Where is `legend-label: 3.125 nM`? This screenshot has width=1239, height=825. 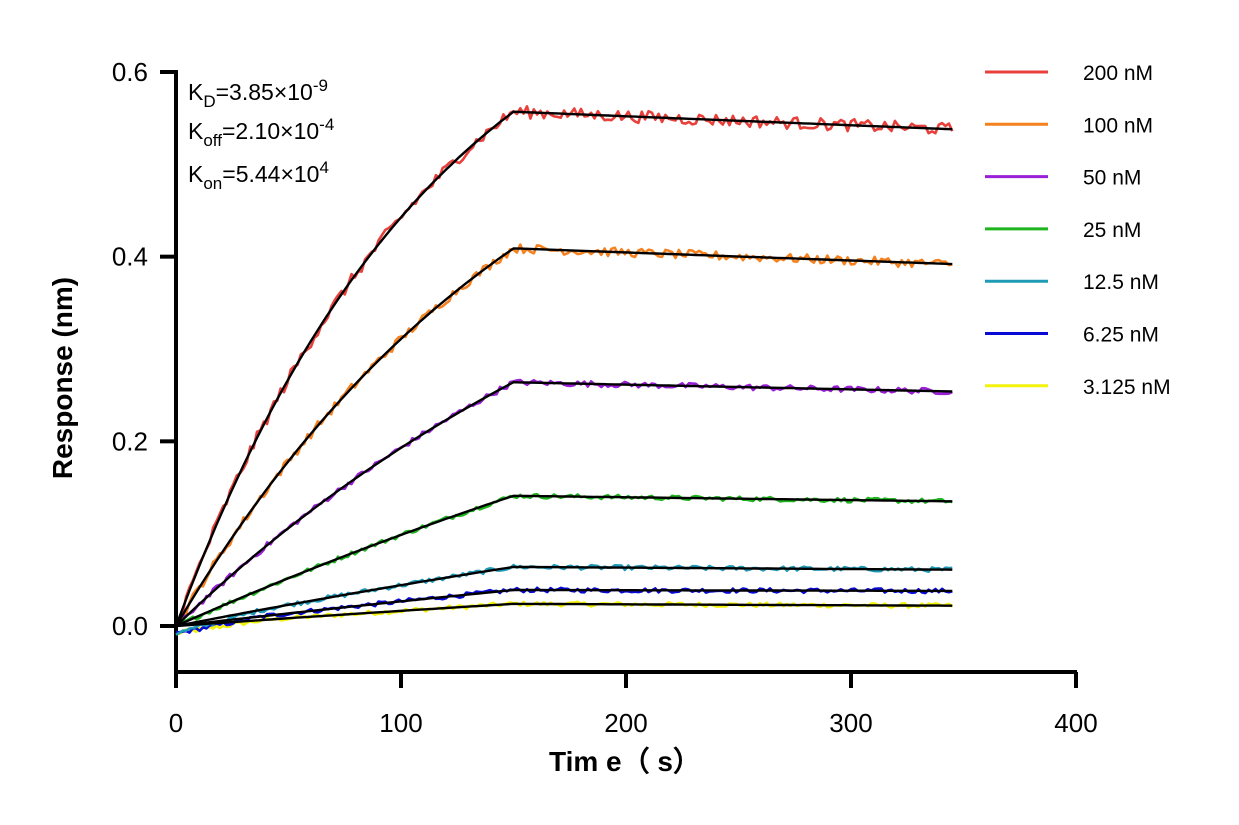
legend-label: 3.125 nM is located at coordinates (1127, 387).